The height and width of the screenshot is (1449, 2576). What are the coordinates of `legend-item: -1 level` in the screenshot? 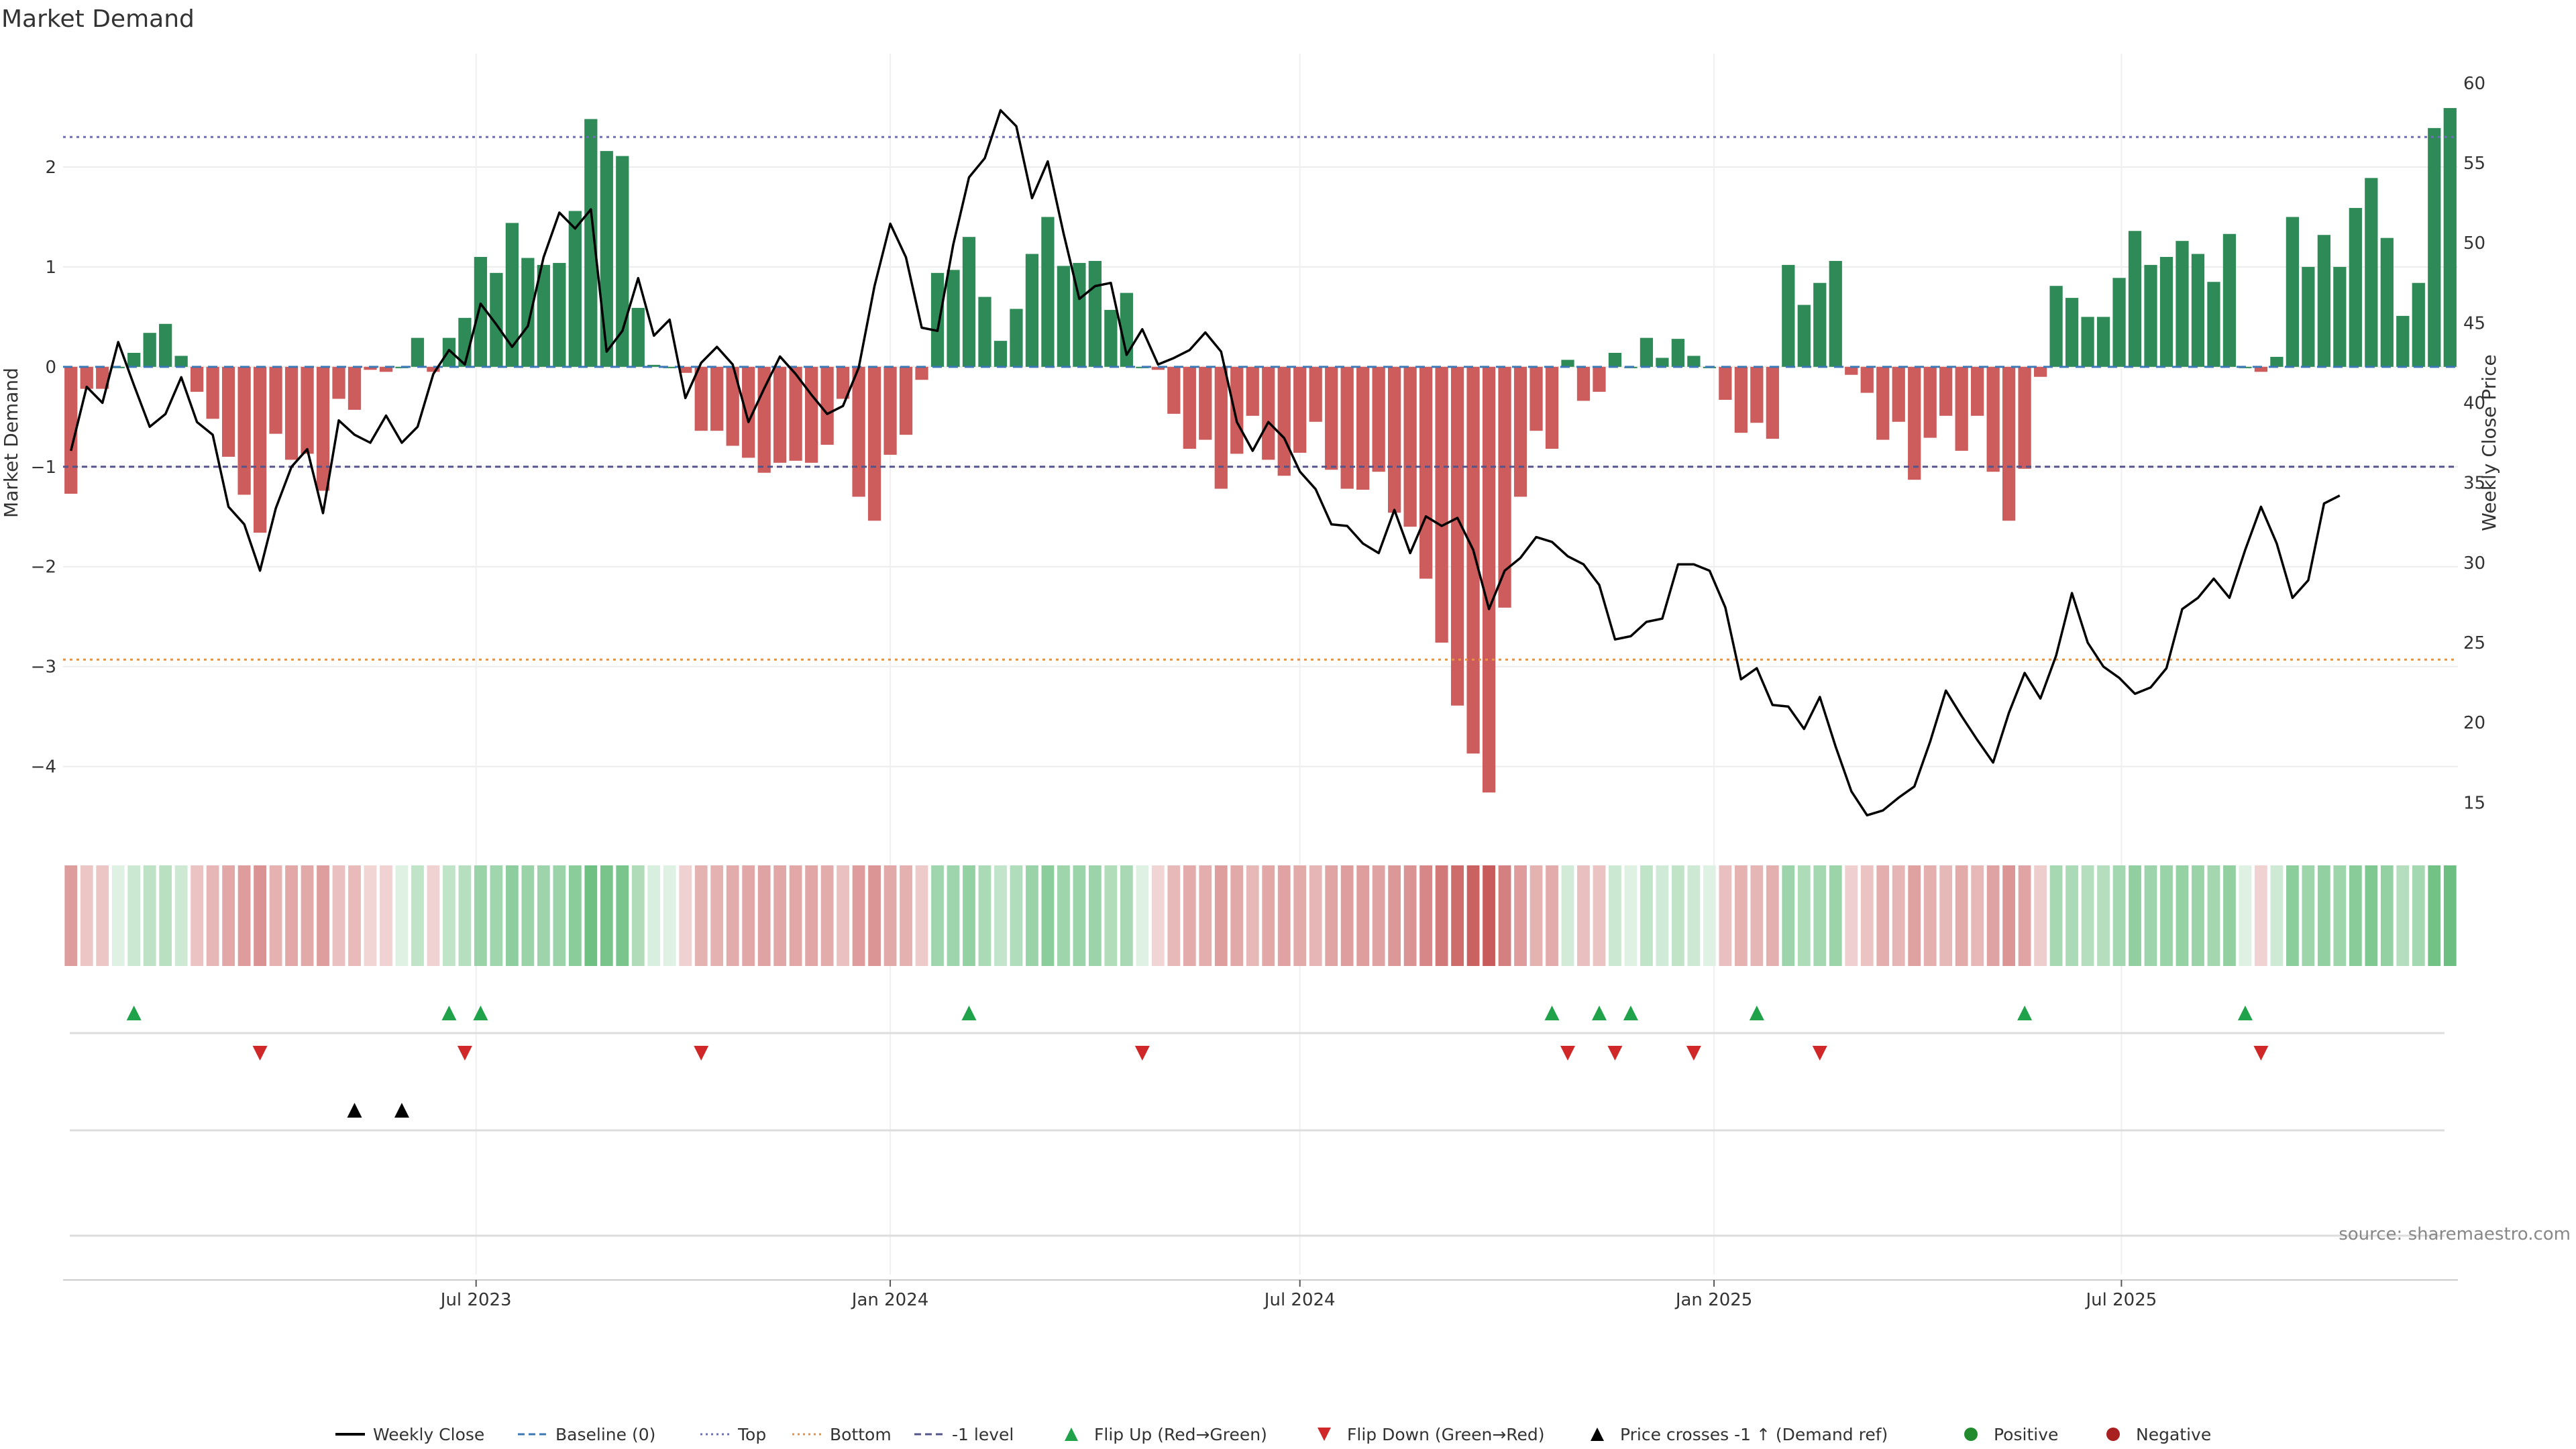 It's located at (964, 1434).